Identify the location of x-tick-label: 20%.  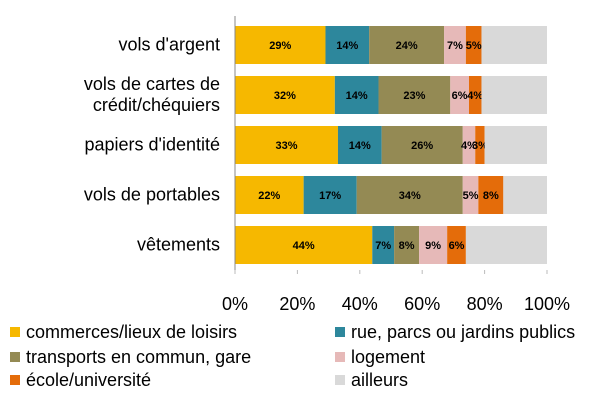
(297, 304).